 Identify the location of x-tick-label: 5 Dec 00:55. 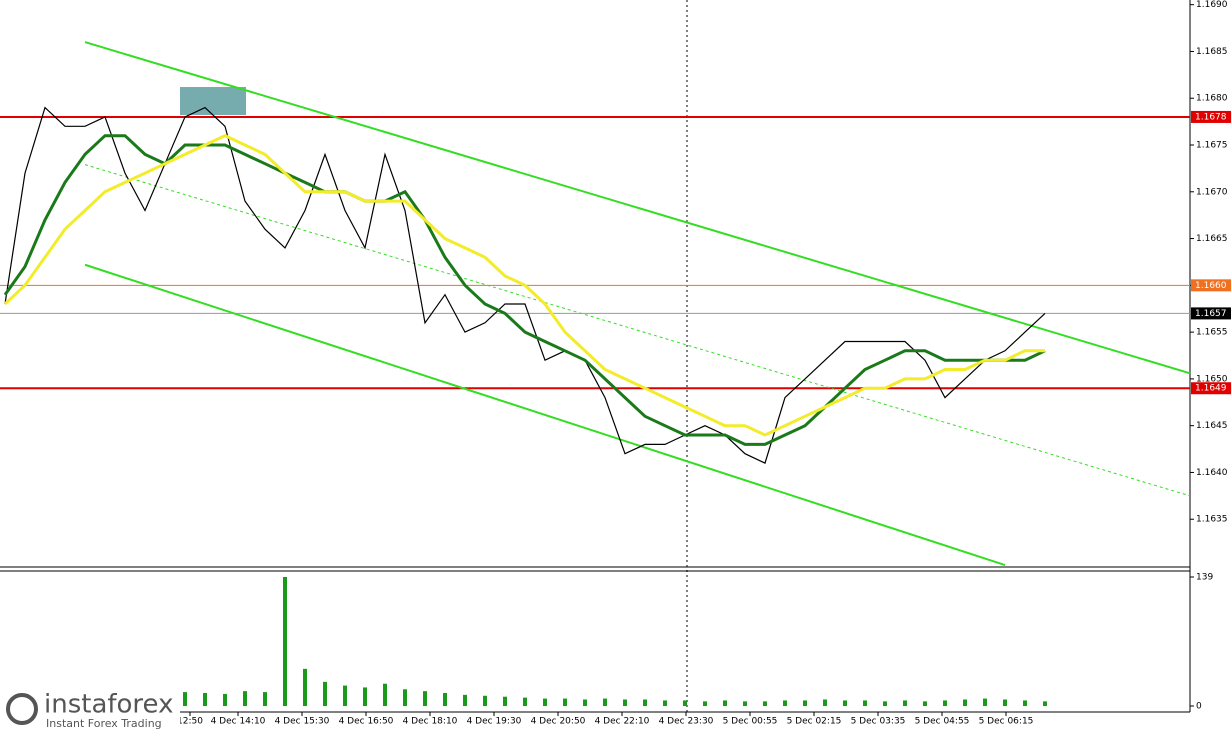
(750, 722).